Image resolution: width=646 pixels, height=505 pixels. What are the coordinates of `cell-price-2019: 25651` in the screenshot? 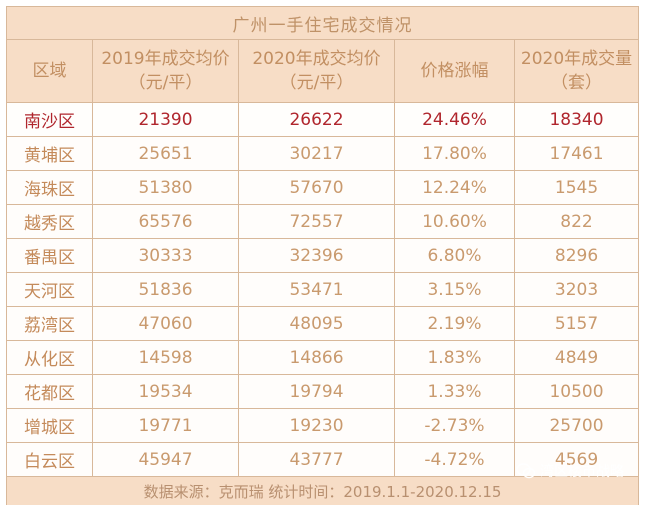 It's located at (166, 154).